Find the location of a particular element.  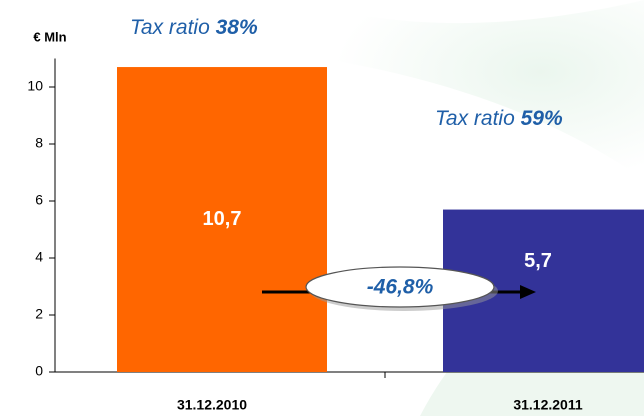

y-tick-label: 8 is located at coordinates (39, 143).